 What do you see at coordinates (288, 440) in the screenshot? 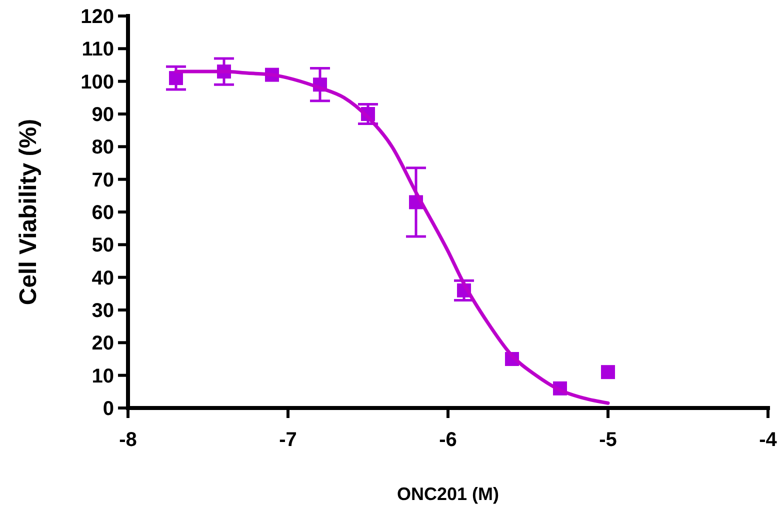
I see `x-tick-label: -7` at bounding box center [288, 440].